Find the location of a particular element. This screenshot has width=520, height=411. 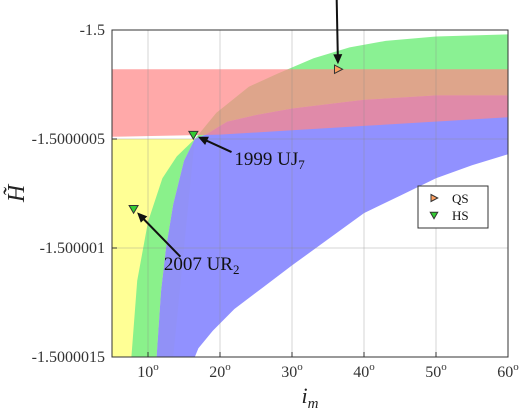

y-tick-label: -1.5000015 is located at coordinates (68, 357).